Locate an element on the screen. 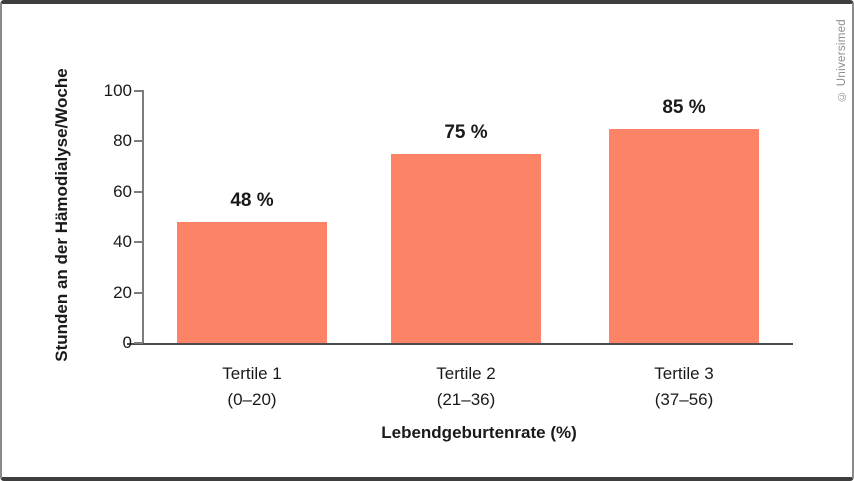 This screenshot has height=481, width=854. category-range: (37–56) is located at coordinates (684, 399).